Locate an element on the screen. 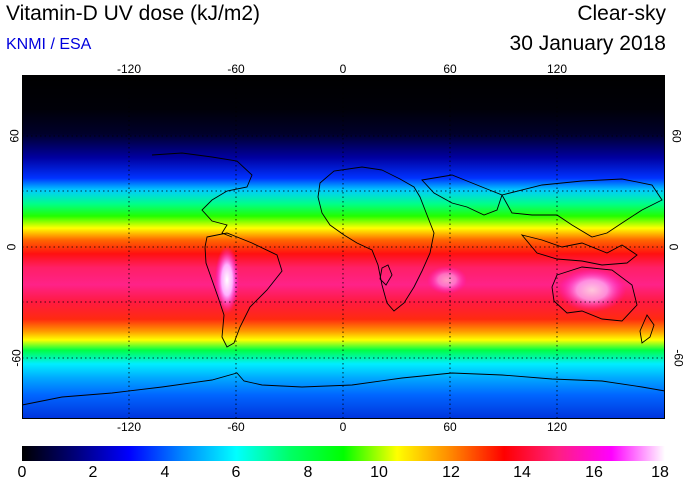 The image size is (688, 490). lon-label-top: -120 is located at coordinates (129, 69).